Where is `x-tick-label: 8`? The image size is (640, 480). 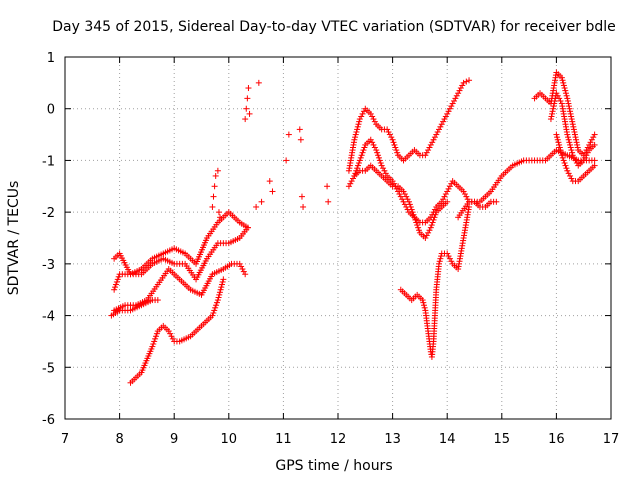 x-tick-label: 8 is located at coordinates (119, 439).